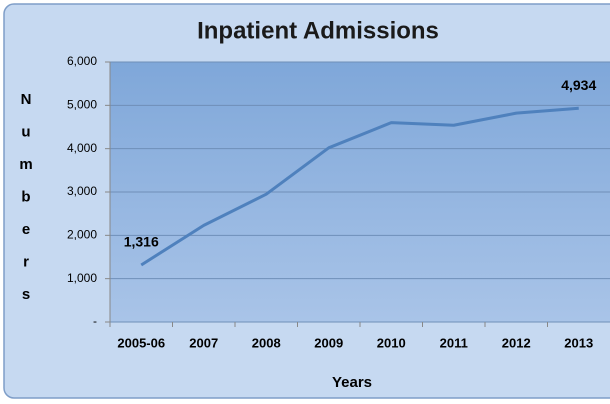  Describe the element at coordinates (328, 342) in the screenshot. I see `x-tick-label: 2009` at that location.